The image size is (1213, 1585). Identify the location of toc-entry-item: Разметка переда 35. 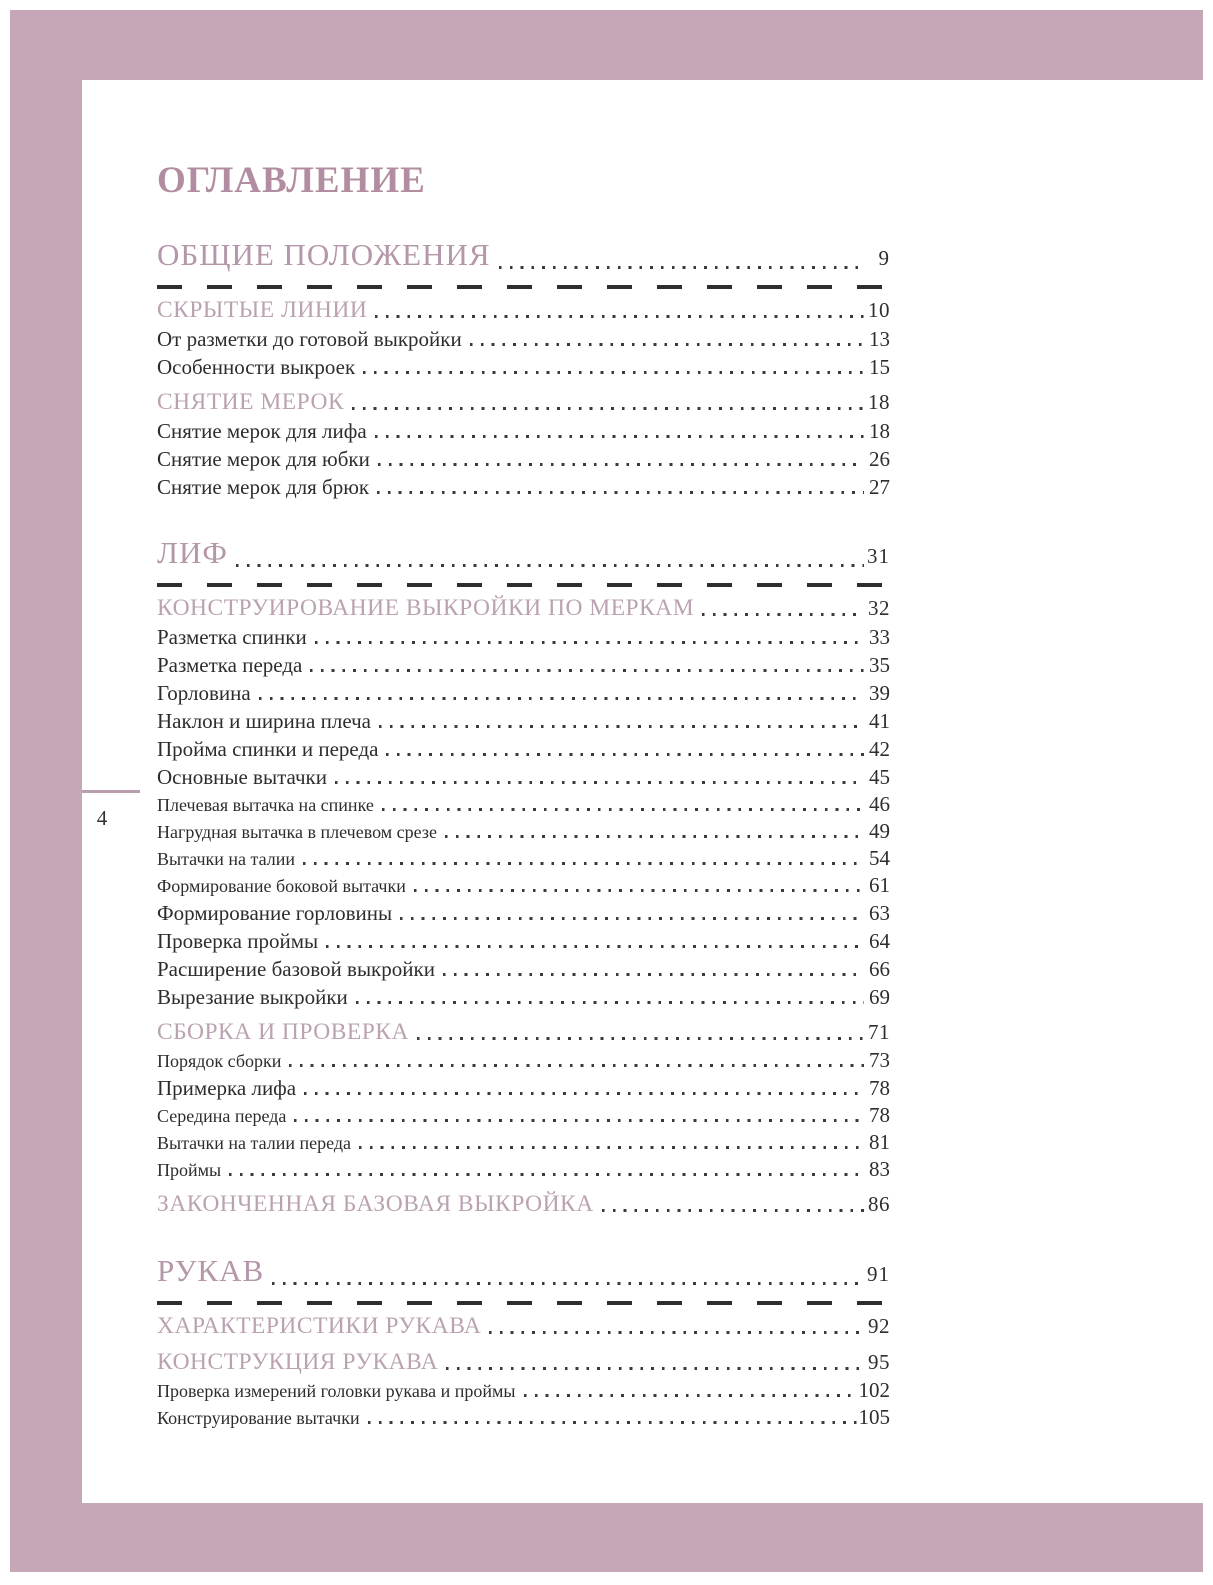
(523, 665).